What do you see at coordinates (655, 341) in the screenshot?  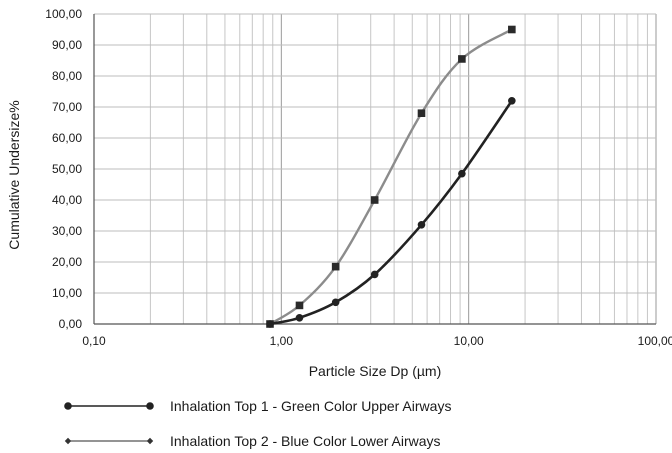 I see `x-tick-label: 100,00` at bounding box center [655, 341].